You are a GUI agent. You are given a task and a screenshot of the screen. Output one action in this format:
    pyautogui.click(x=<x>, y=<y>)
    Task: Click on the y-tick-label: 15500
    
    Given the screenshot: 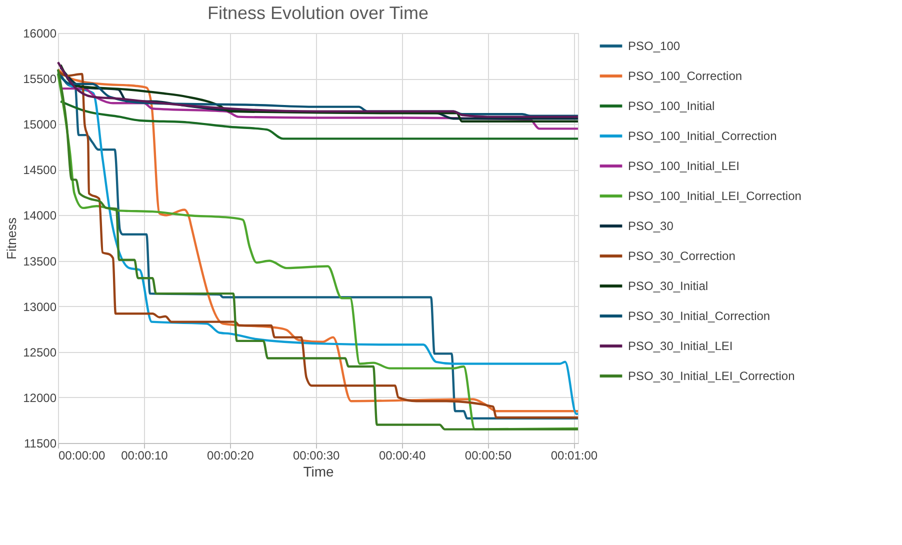 What is the action you would take?
    pyautogui.click(x=40, y=79)
    